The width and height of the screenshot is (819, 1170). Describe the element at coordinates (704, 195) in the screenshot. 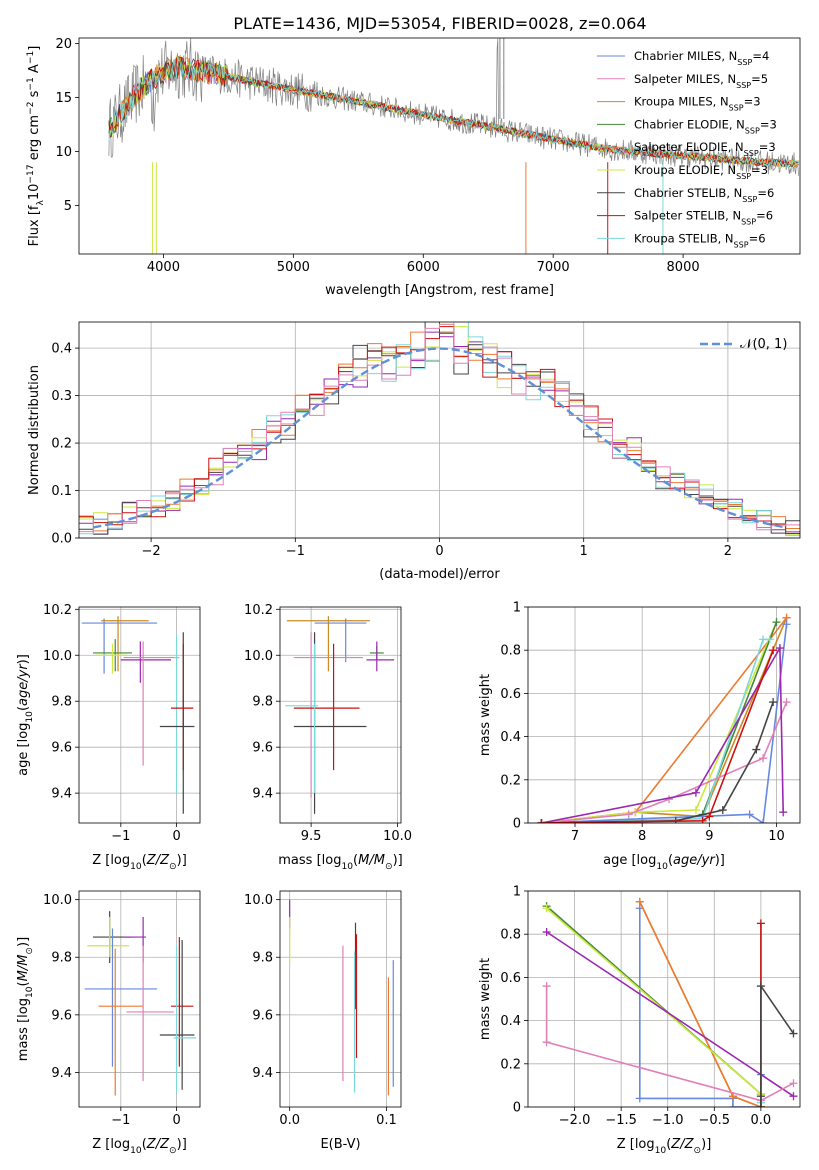

I see `legend-label: Chabrier STELIB, NSSP=6` at that location.